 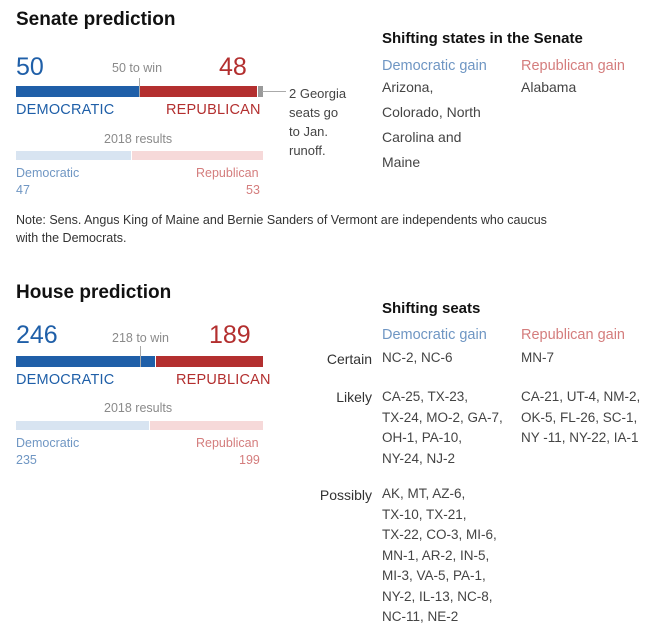 I want to click on house-shift-title: Shifting seats, so click(x=431, y=308).